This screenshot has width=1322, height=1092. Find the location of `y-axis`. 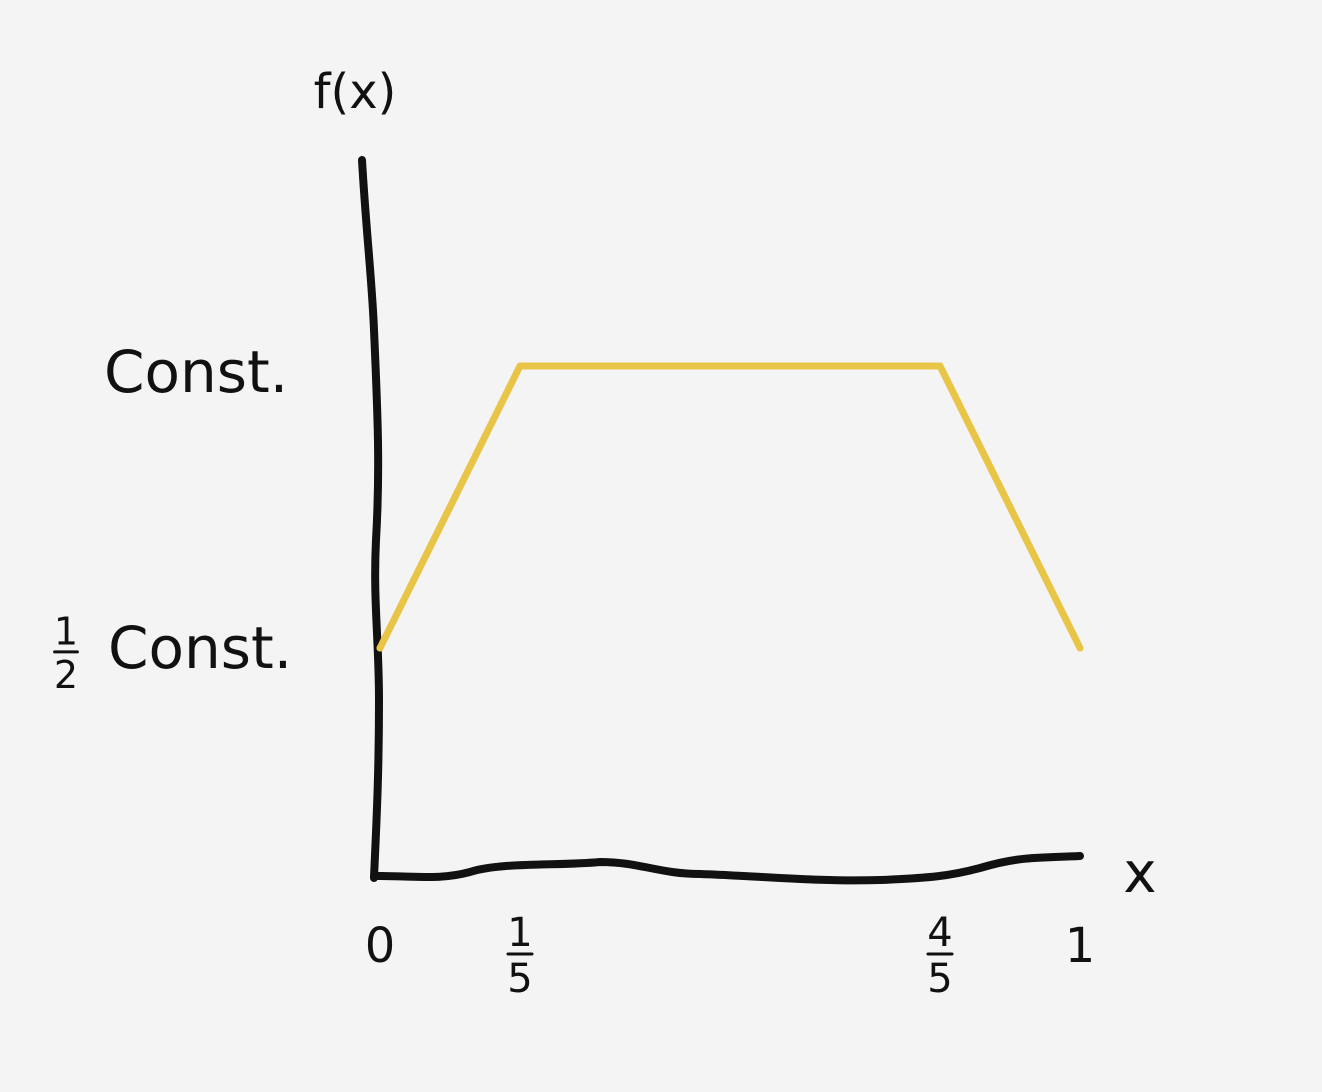

y-axis is located at coordinates (370, 519).